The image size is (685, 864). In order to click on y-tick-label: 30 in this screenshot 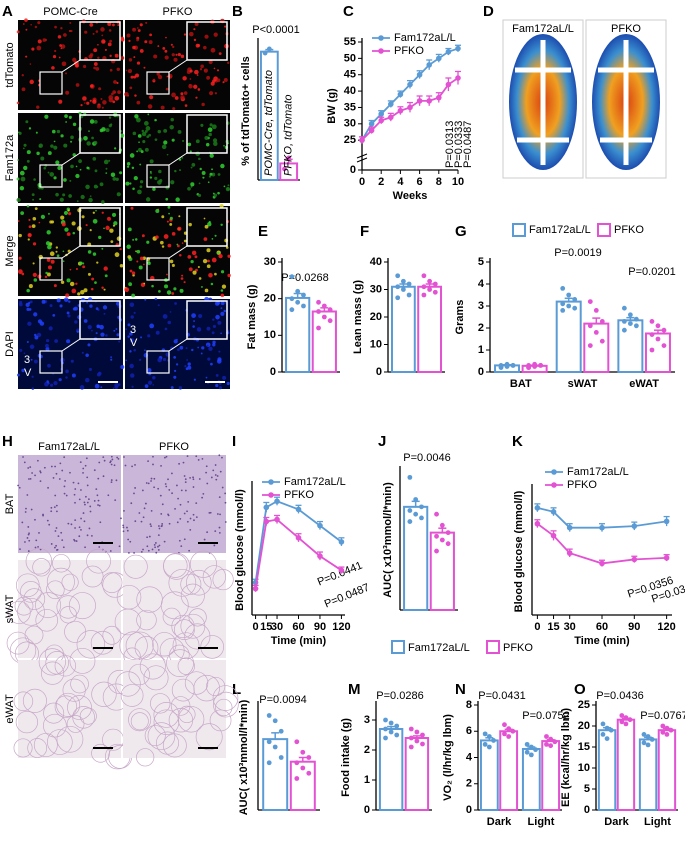, I will do `click(350, 124)`.